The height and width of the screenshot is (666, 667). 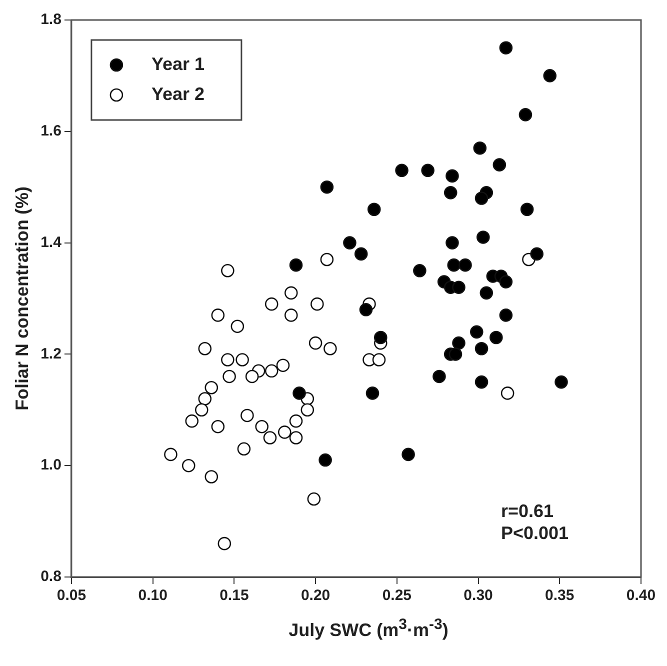 What do you see at coordinates (527, 511) in the screenshot?
I see `annotation: r=0.61` at bounding box center [527, 511].